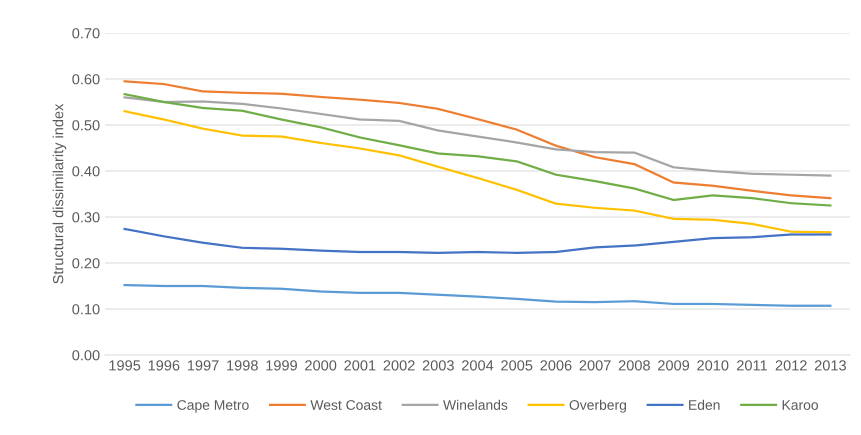 This screenshot has height=435, width=861. I want to click on y-tick-label: 0.10, so click(86, 309).